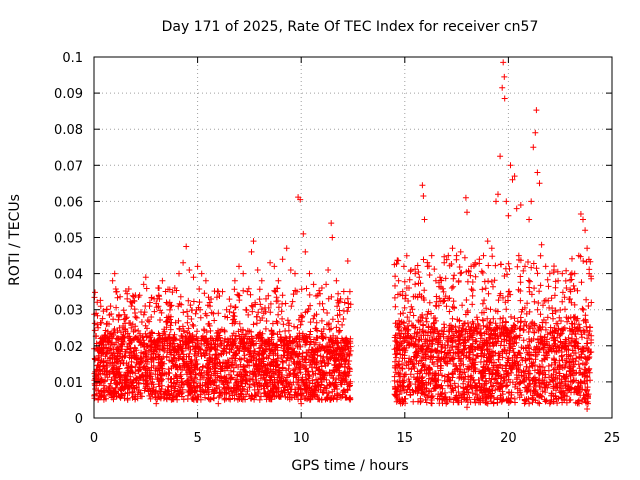  I want to click on y-tick-label: 0.05, so click(68, 239).